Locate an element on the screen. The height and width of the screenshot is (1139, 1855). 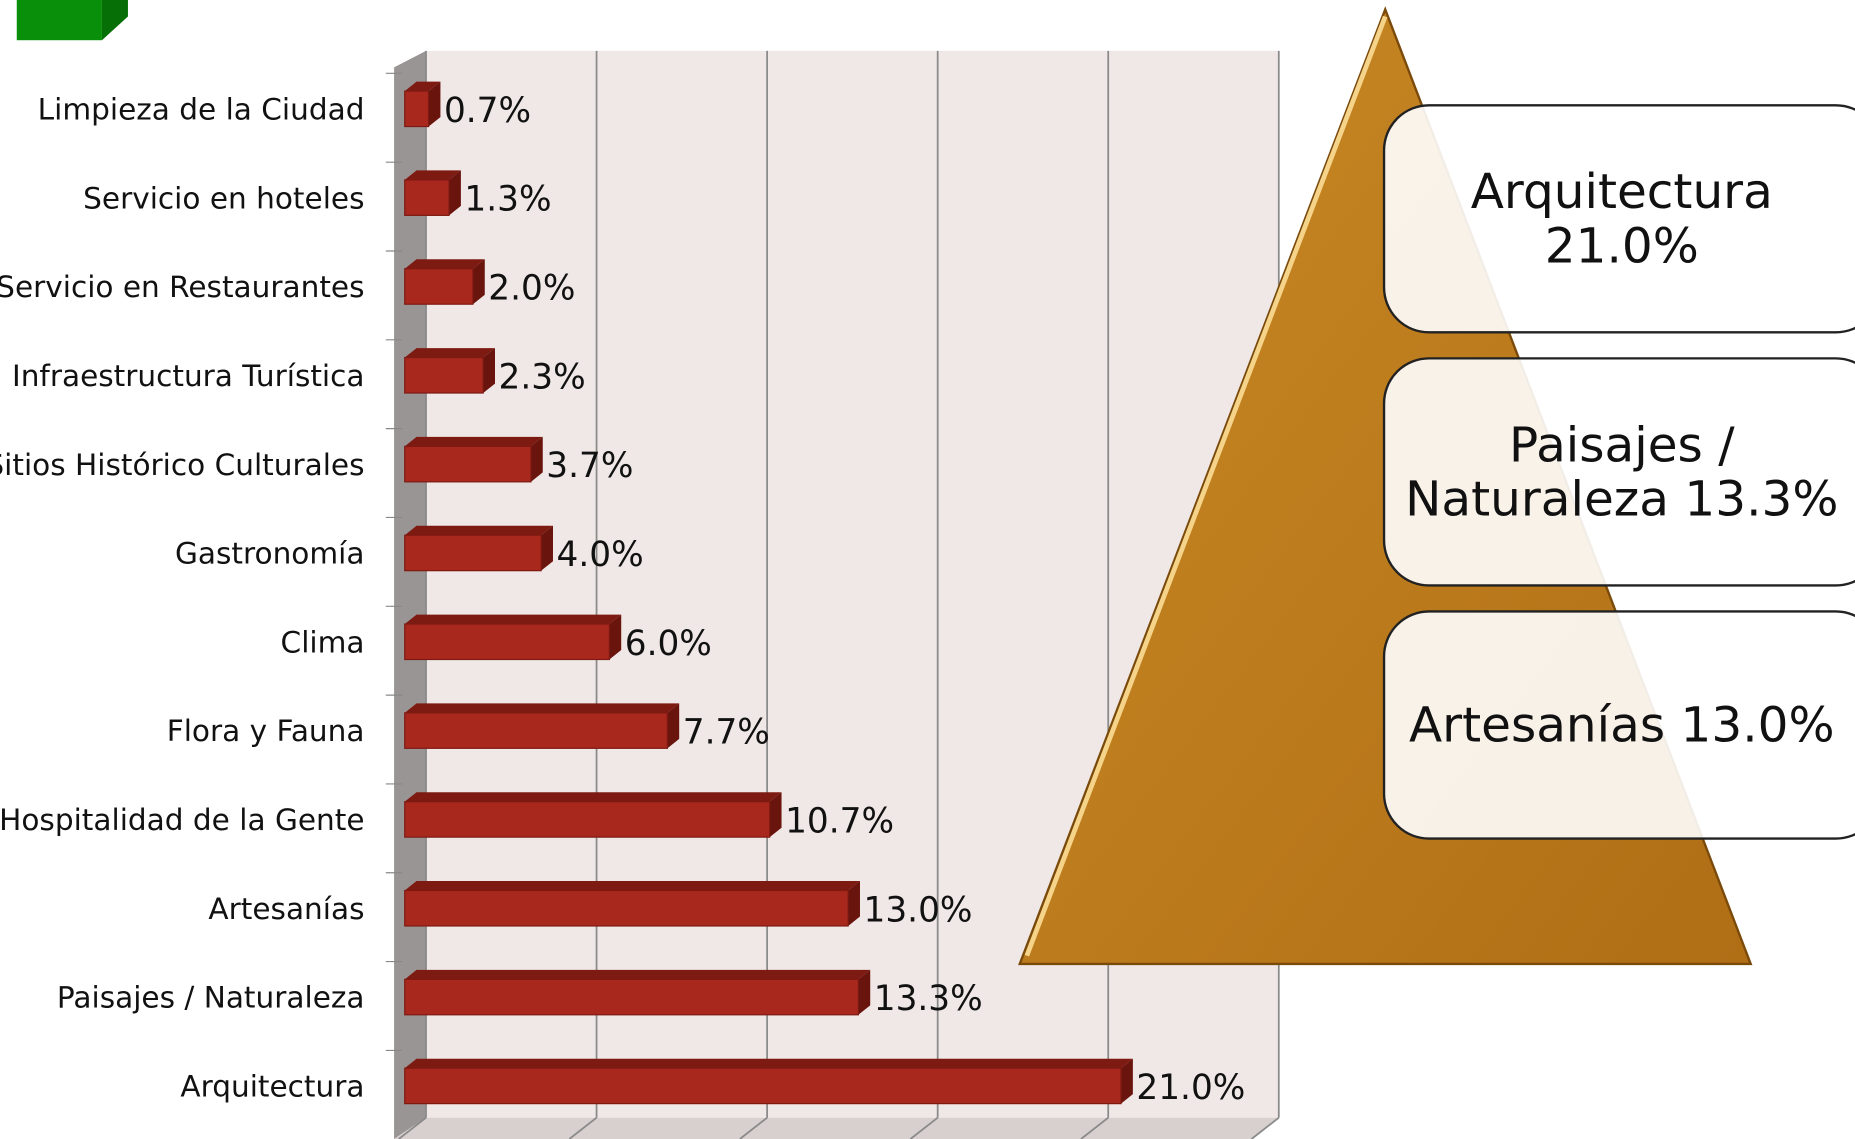
value-label: 7.7% is located at coordinates (726, 733).